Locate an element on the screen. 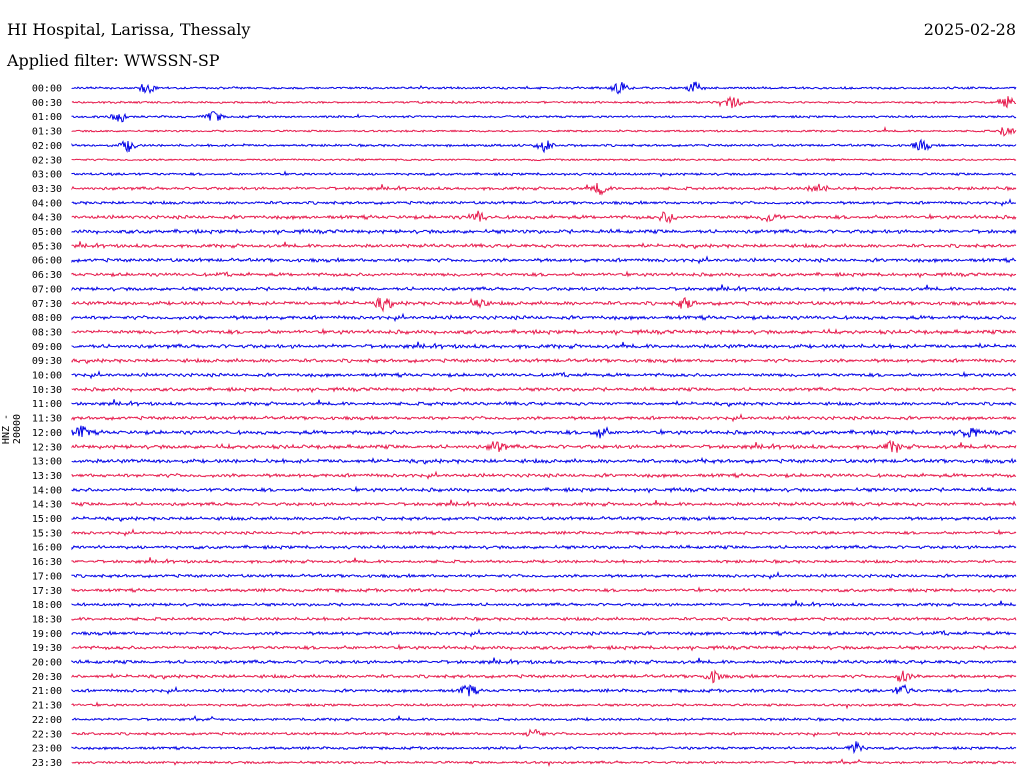 The width and height of the screenshot is (1024, 780). hour-label: 13:00 is located at coordinates (47, 462).